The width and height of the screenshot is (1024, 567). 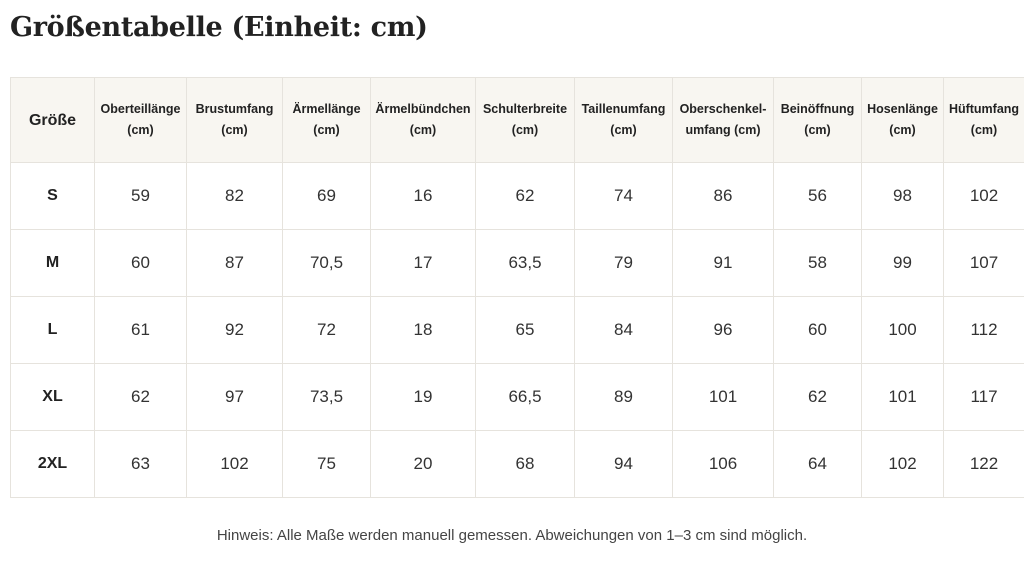 What do you see at coordinates (623, 120) in the screenshot?
I see `header-taillenumfang: Taillenumfang (cm)` at bounding box center [623, 120].